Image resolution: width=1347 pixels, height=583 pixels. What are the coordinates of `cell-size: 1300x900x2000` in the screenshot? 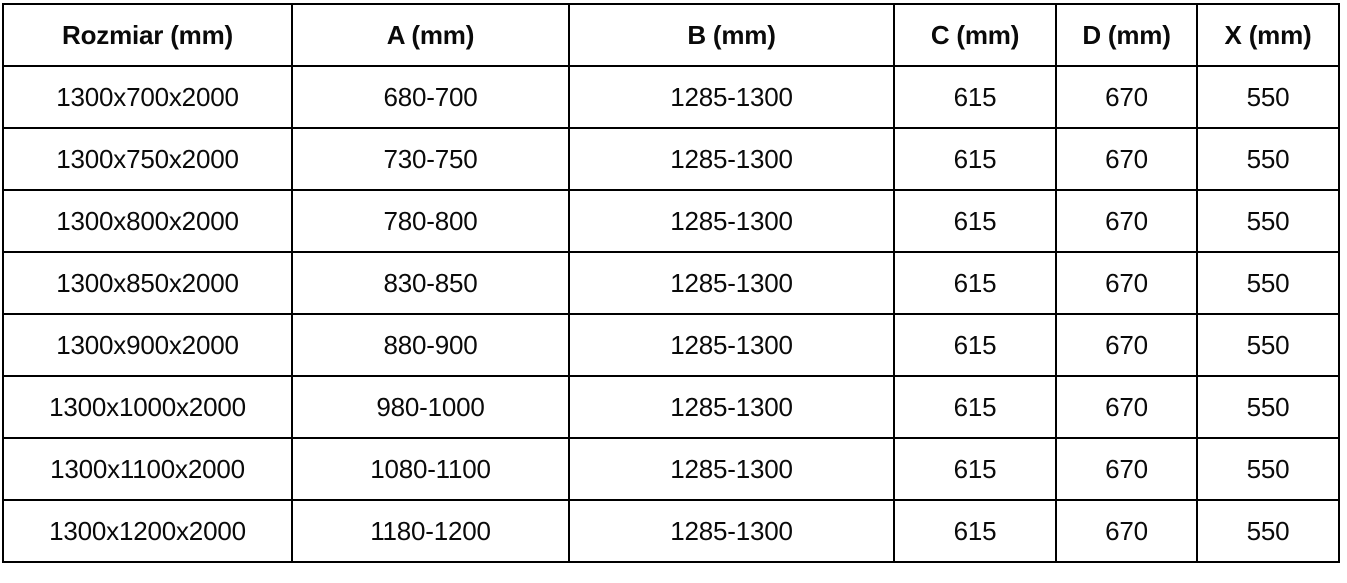 It's located at (147, 345).